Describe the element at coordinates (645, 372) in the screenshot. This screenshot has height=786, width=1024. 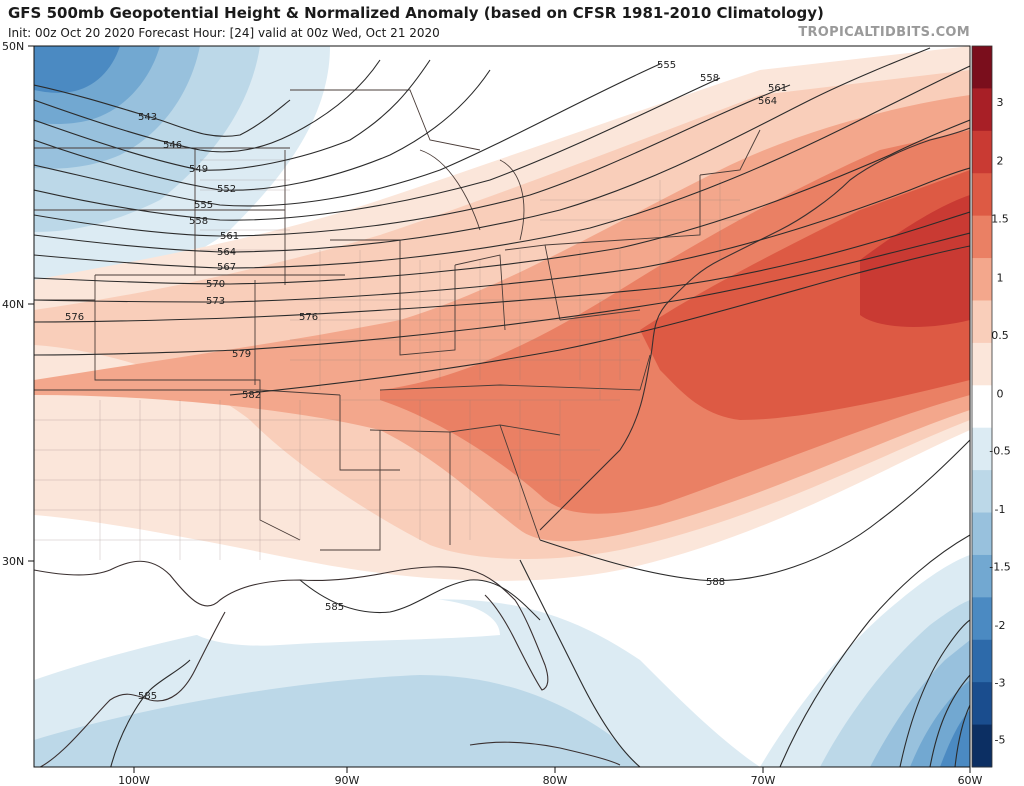
I see `border-nc-va` at that location.